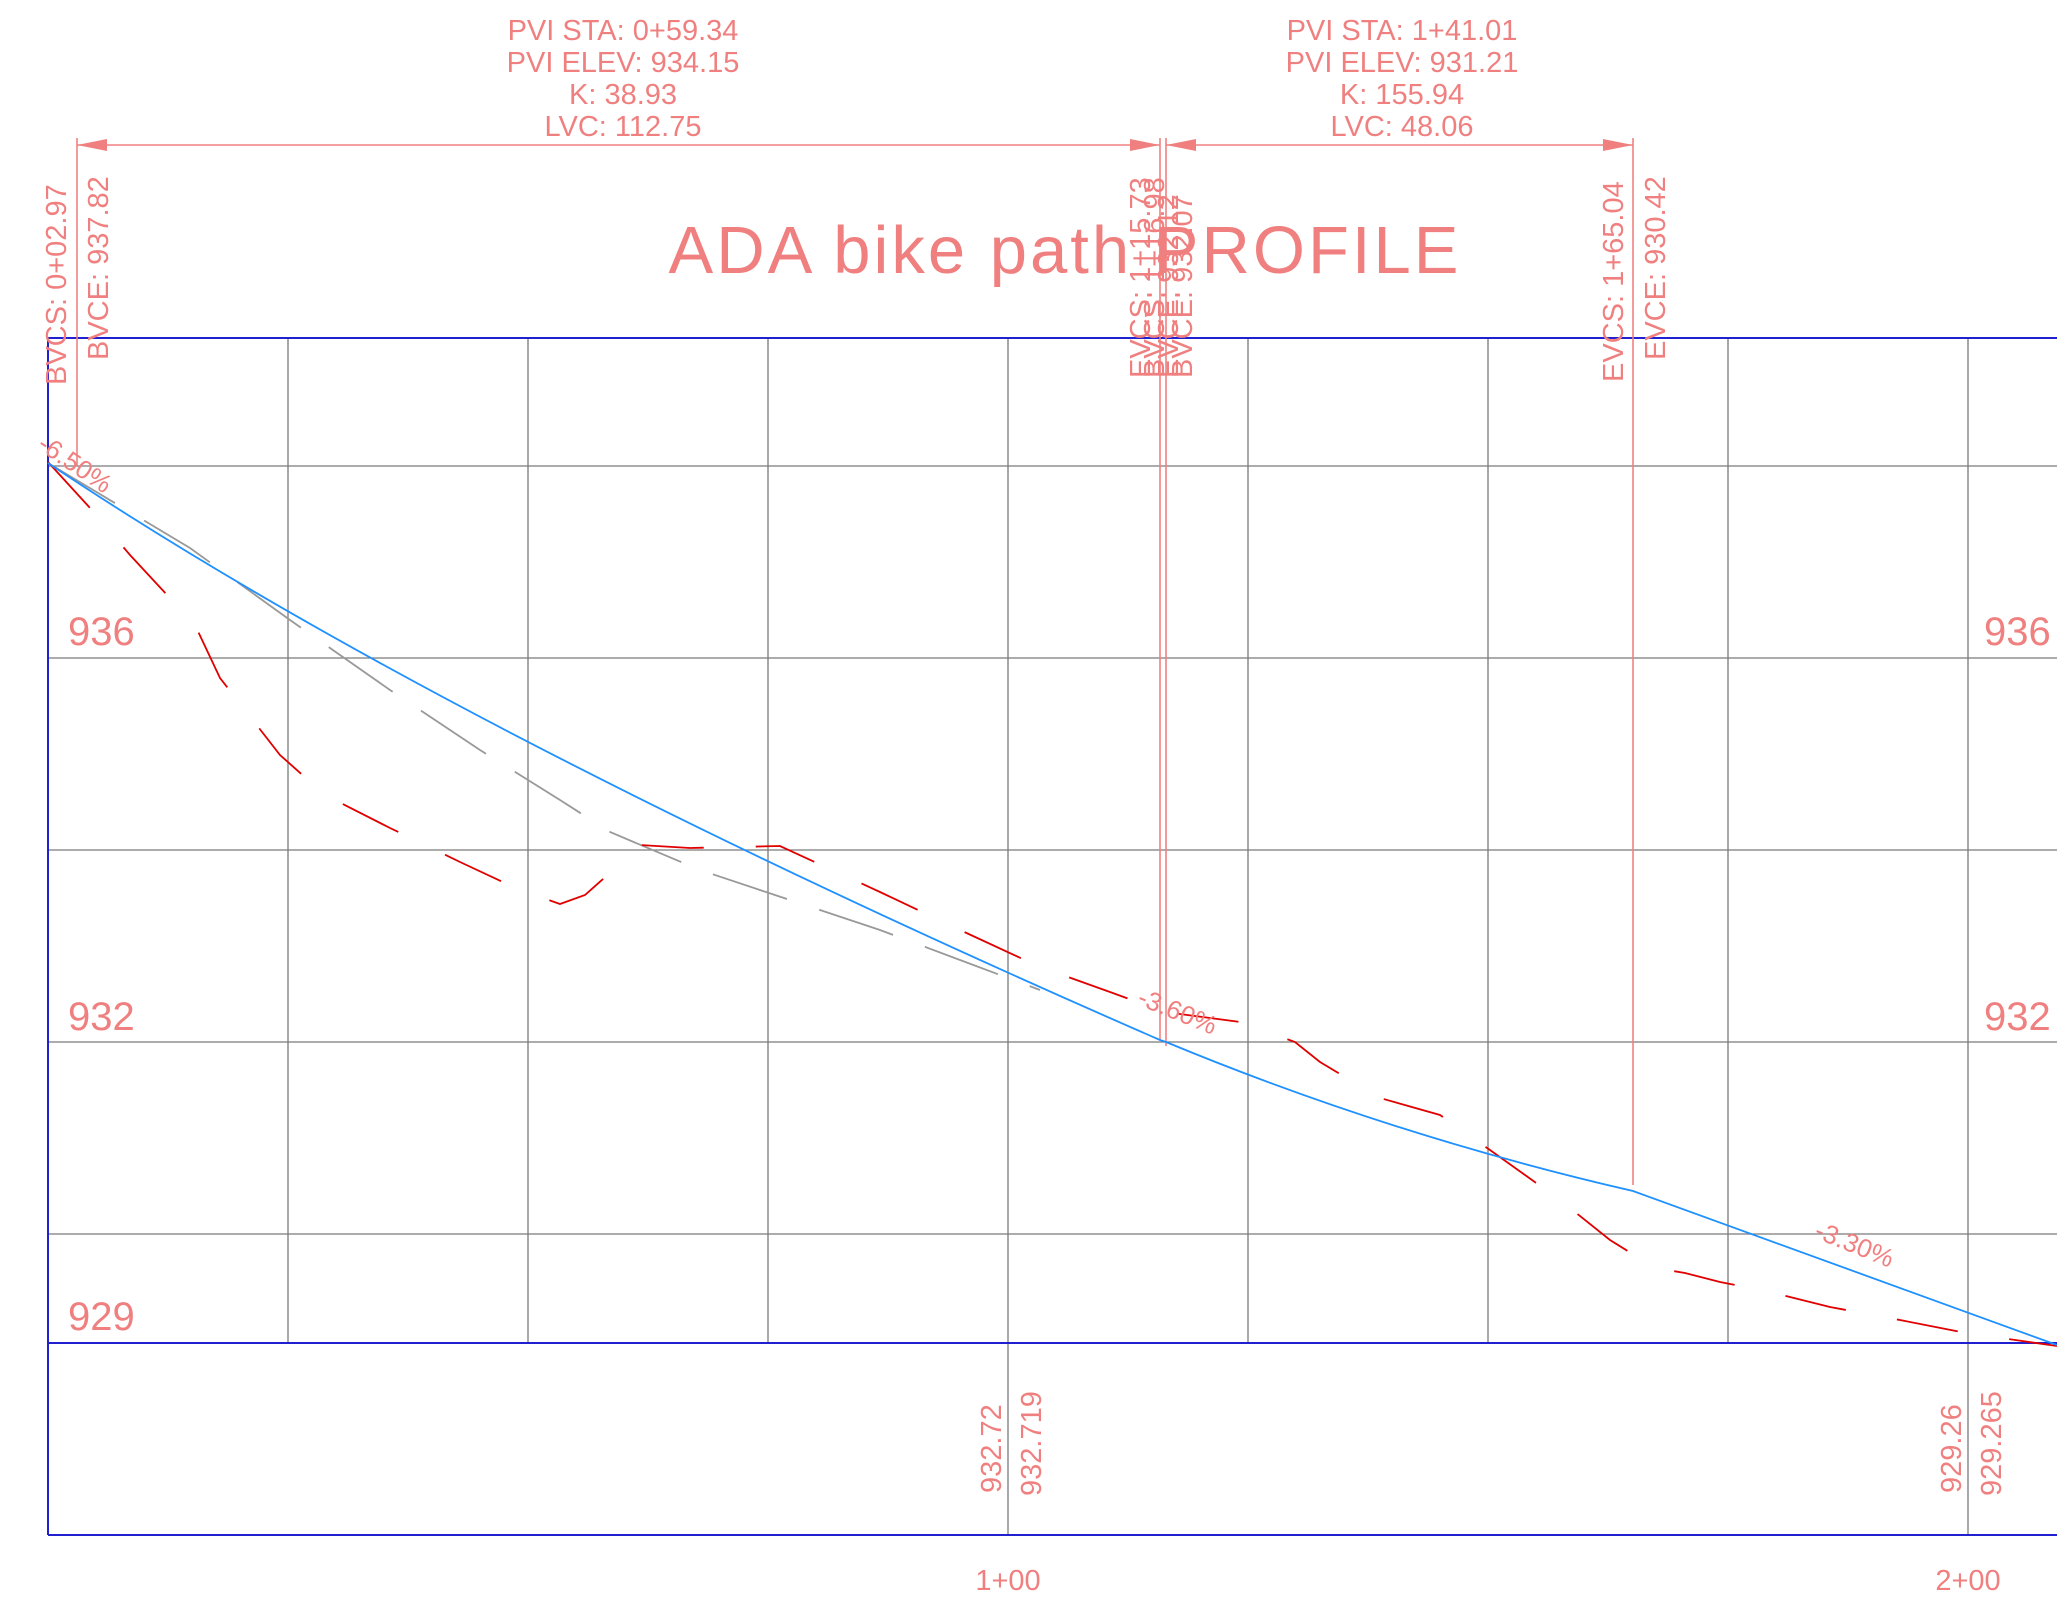 This screenshot has height=1606, width=2057. Describe the element at coordinates (1402, 127) in the screenshot. I see `pvi-right-lvc: LVC: 48.06` at that location.